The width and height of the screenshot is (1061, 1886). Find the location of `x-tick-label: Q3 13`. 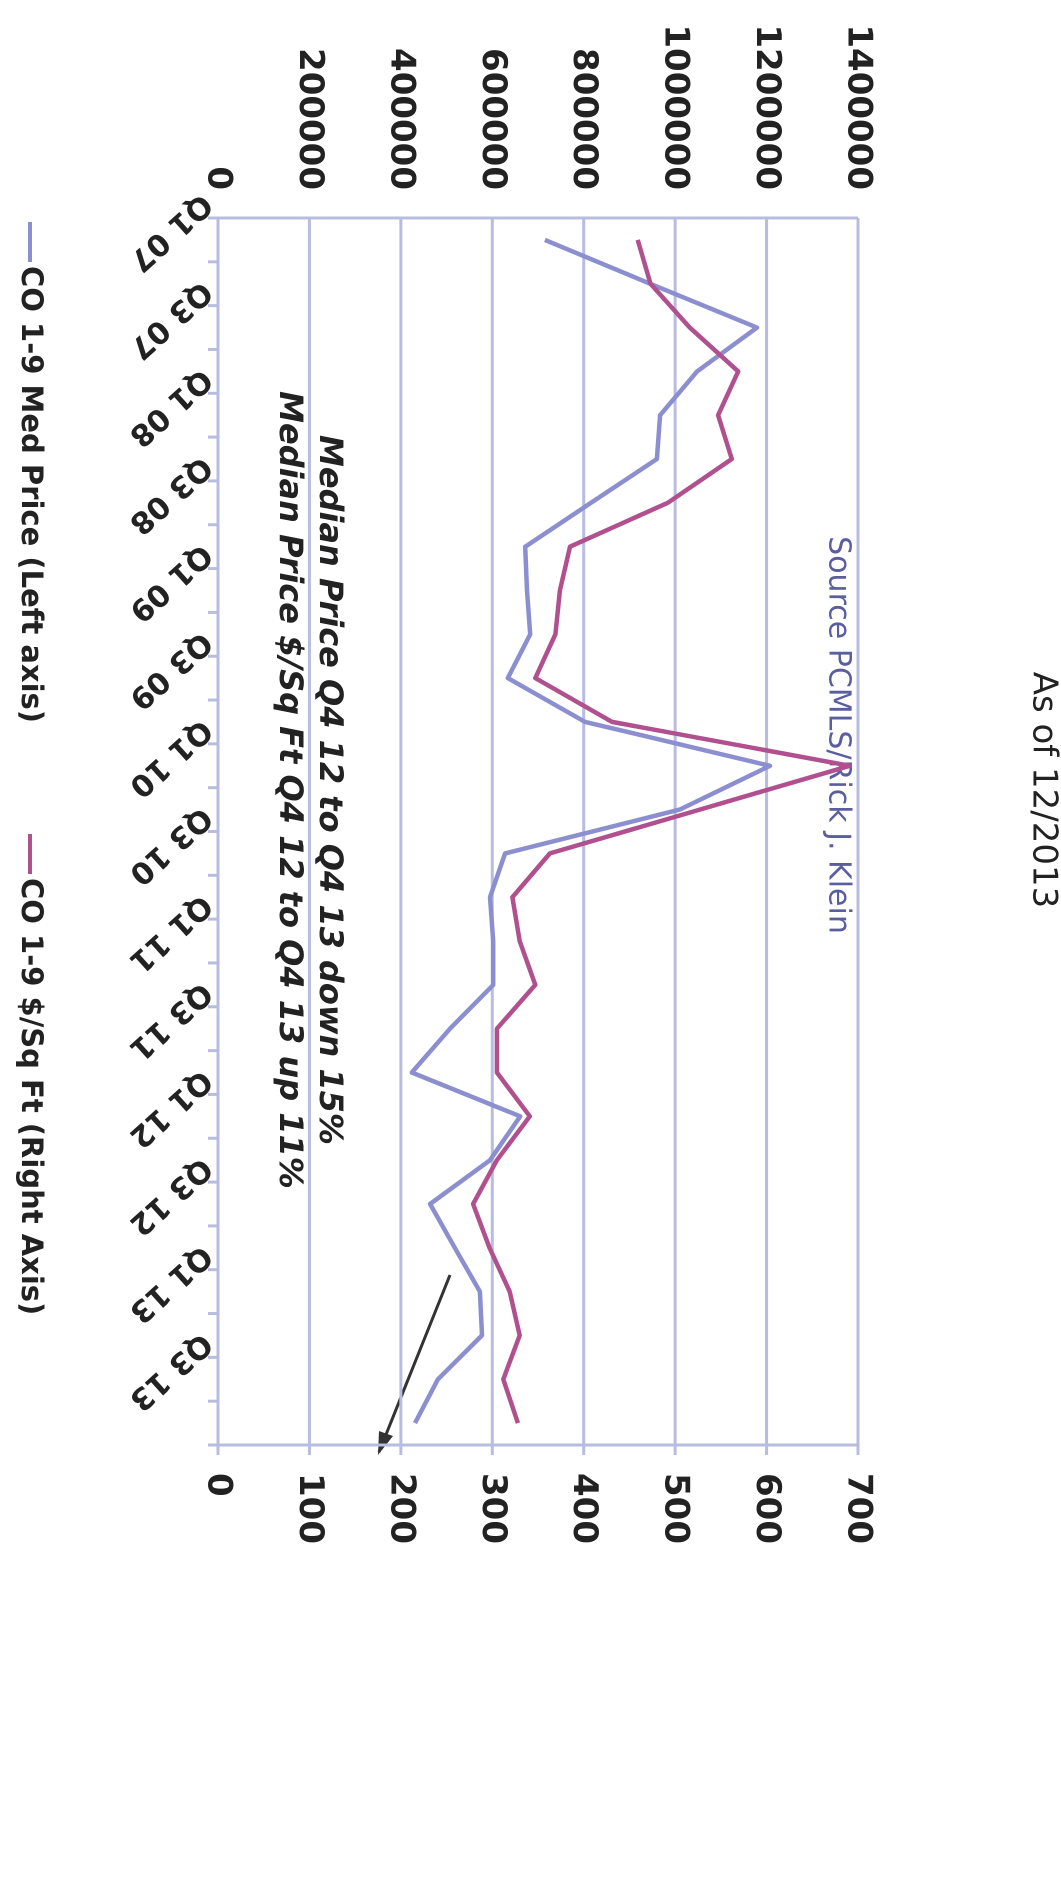

x-tick-label: Q3 13 is located at coordinates (170, 1372).